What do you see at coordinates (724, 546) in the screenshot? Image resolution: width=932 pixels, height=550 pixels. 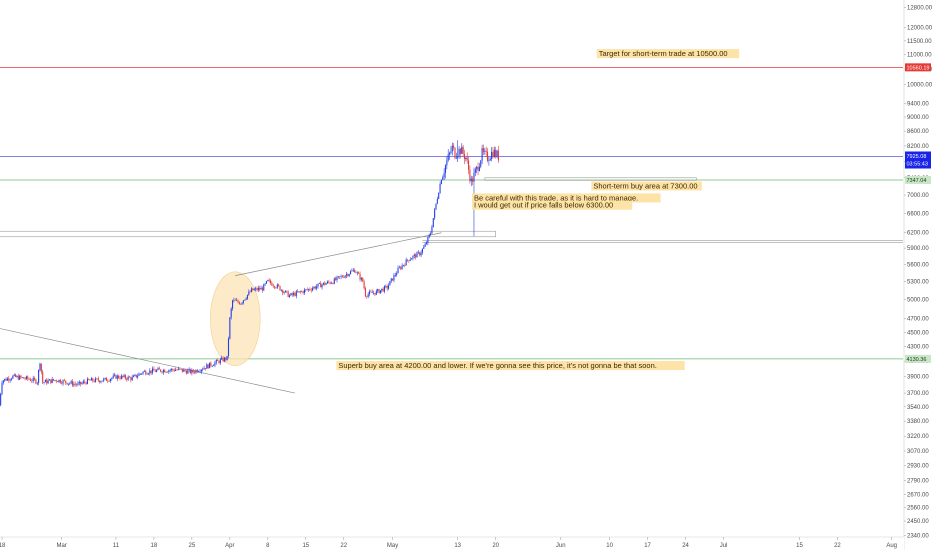 I see `time-tick-label: Jul` at bounding box center [724, 546].